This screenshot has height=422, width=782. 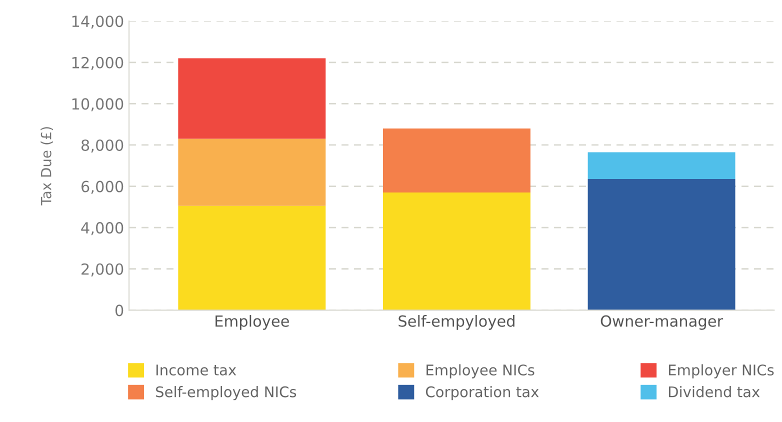 I want to click on y-tick-label: 2,000, so click(x=103, y=269).